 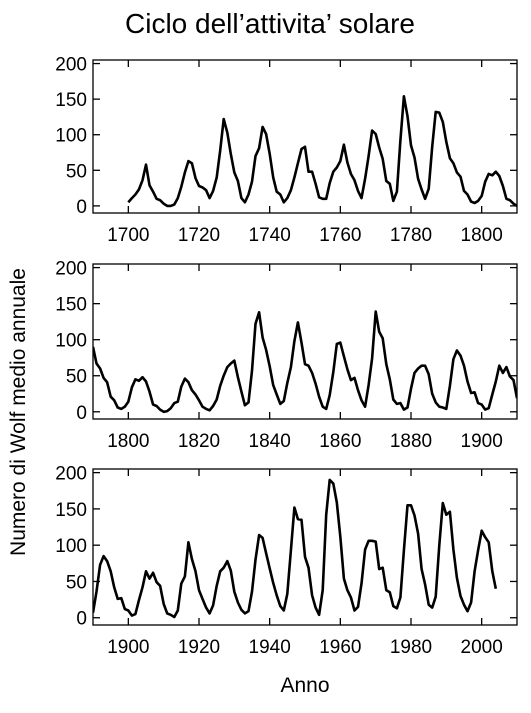 I want to click on x-tick-label: 1700, so click(x=128, y=235).